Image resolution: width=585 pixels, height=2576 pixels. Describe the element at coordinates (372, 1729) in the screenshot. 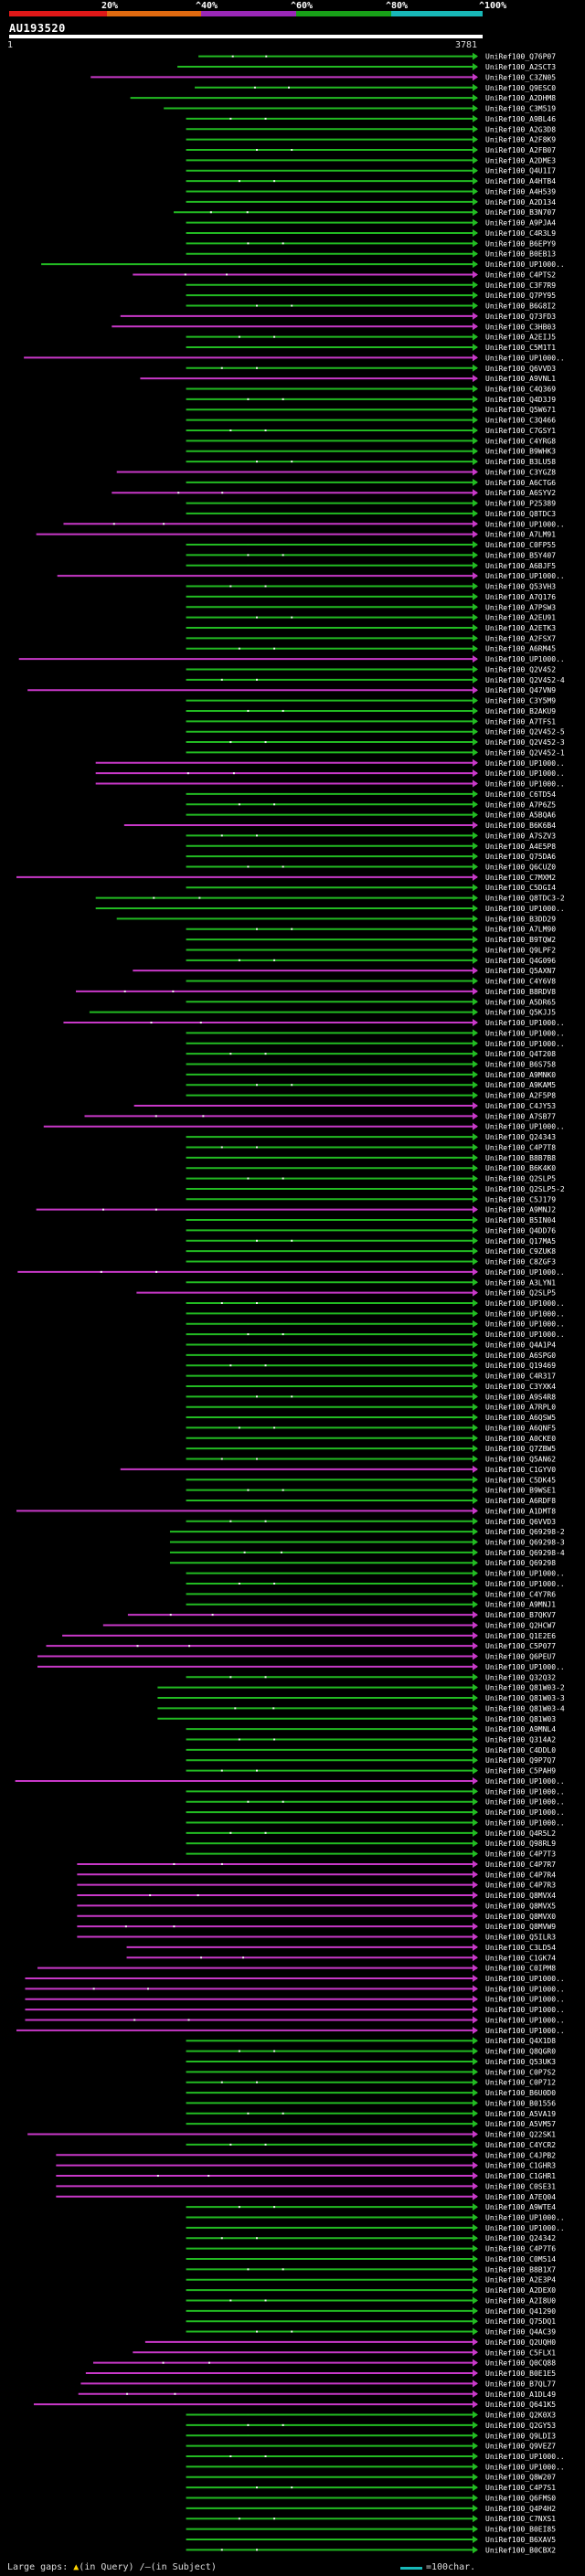

I see `hit-row: UniRef100_A9MNL4` at that location.